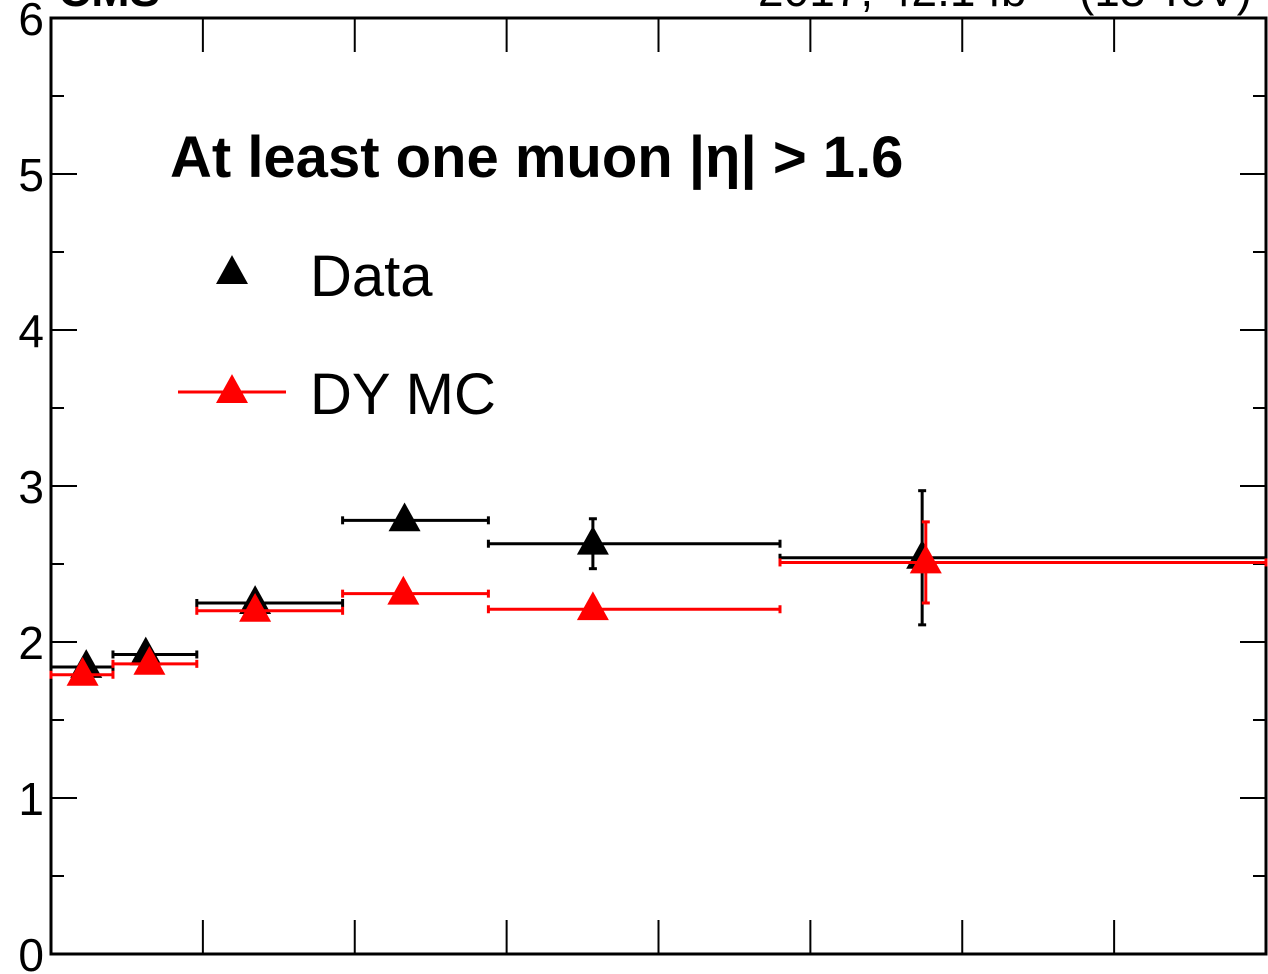  What do you see at coordinates (31, 643) in the screenshot?
I see `y-tick-label: 2` at bounding box center [31, 643].